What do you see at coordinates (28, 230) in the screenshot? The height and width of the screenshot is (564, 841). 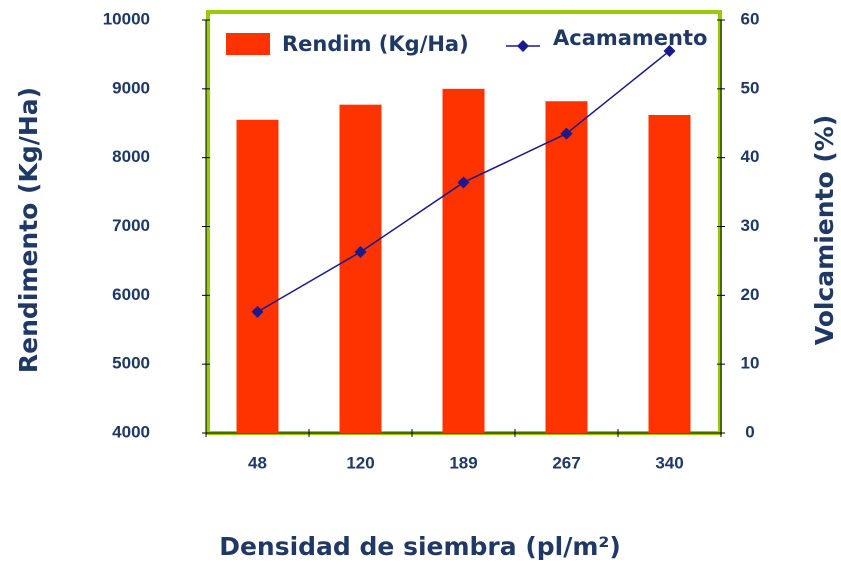 I see `y-axis-title: Rendimento (Kg/Ha)` at bounding box center [28, 230].